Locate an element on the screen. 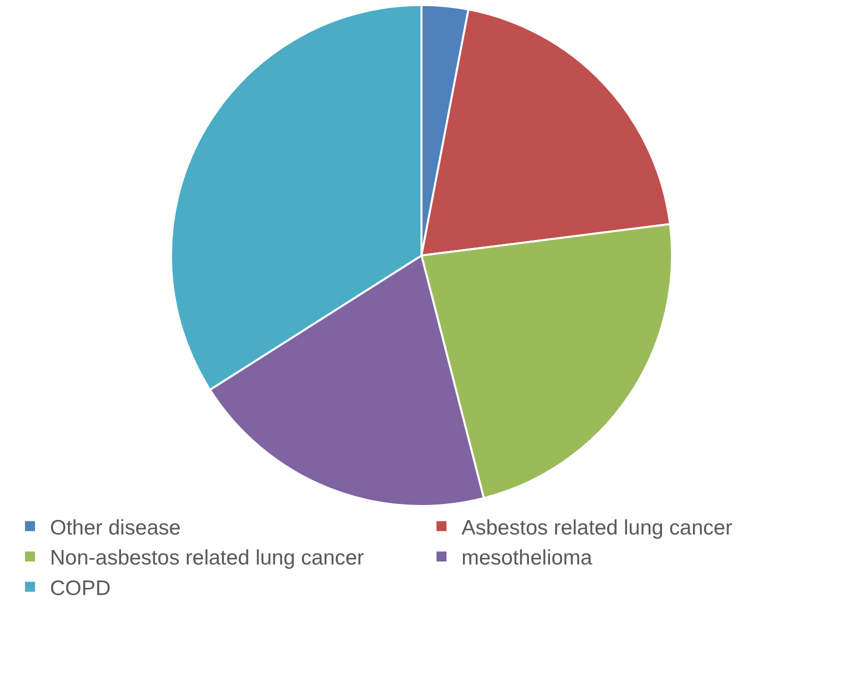 The height and width of the screenshot is (676, 843). legend-label: Other disease is located at coordinates (115, 528).